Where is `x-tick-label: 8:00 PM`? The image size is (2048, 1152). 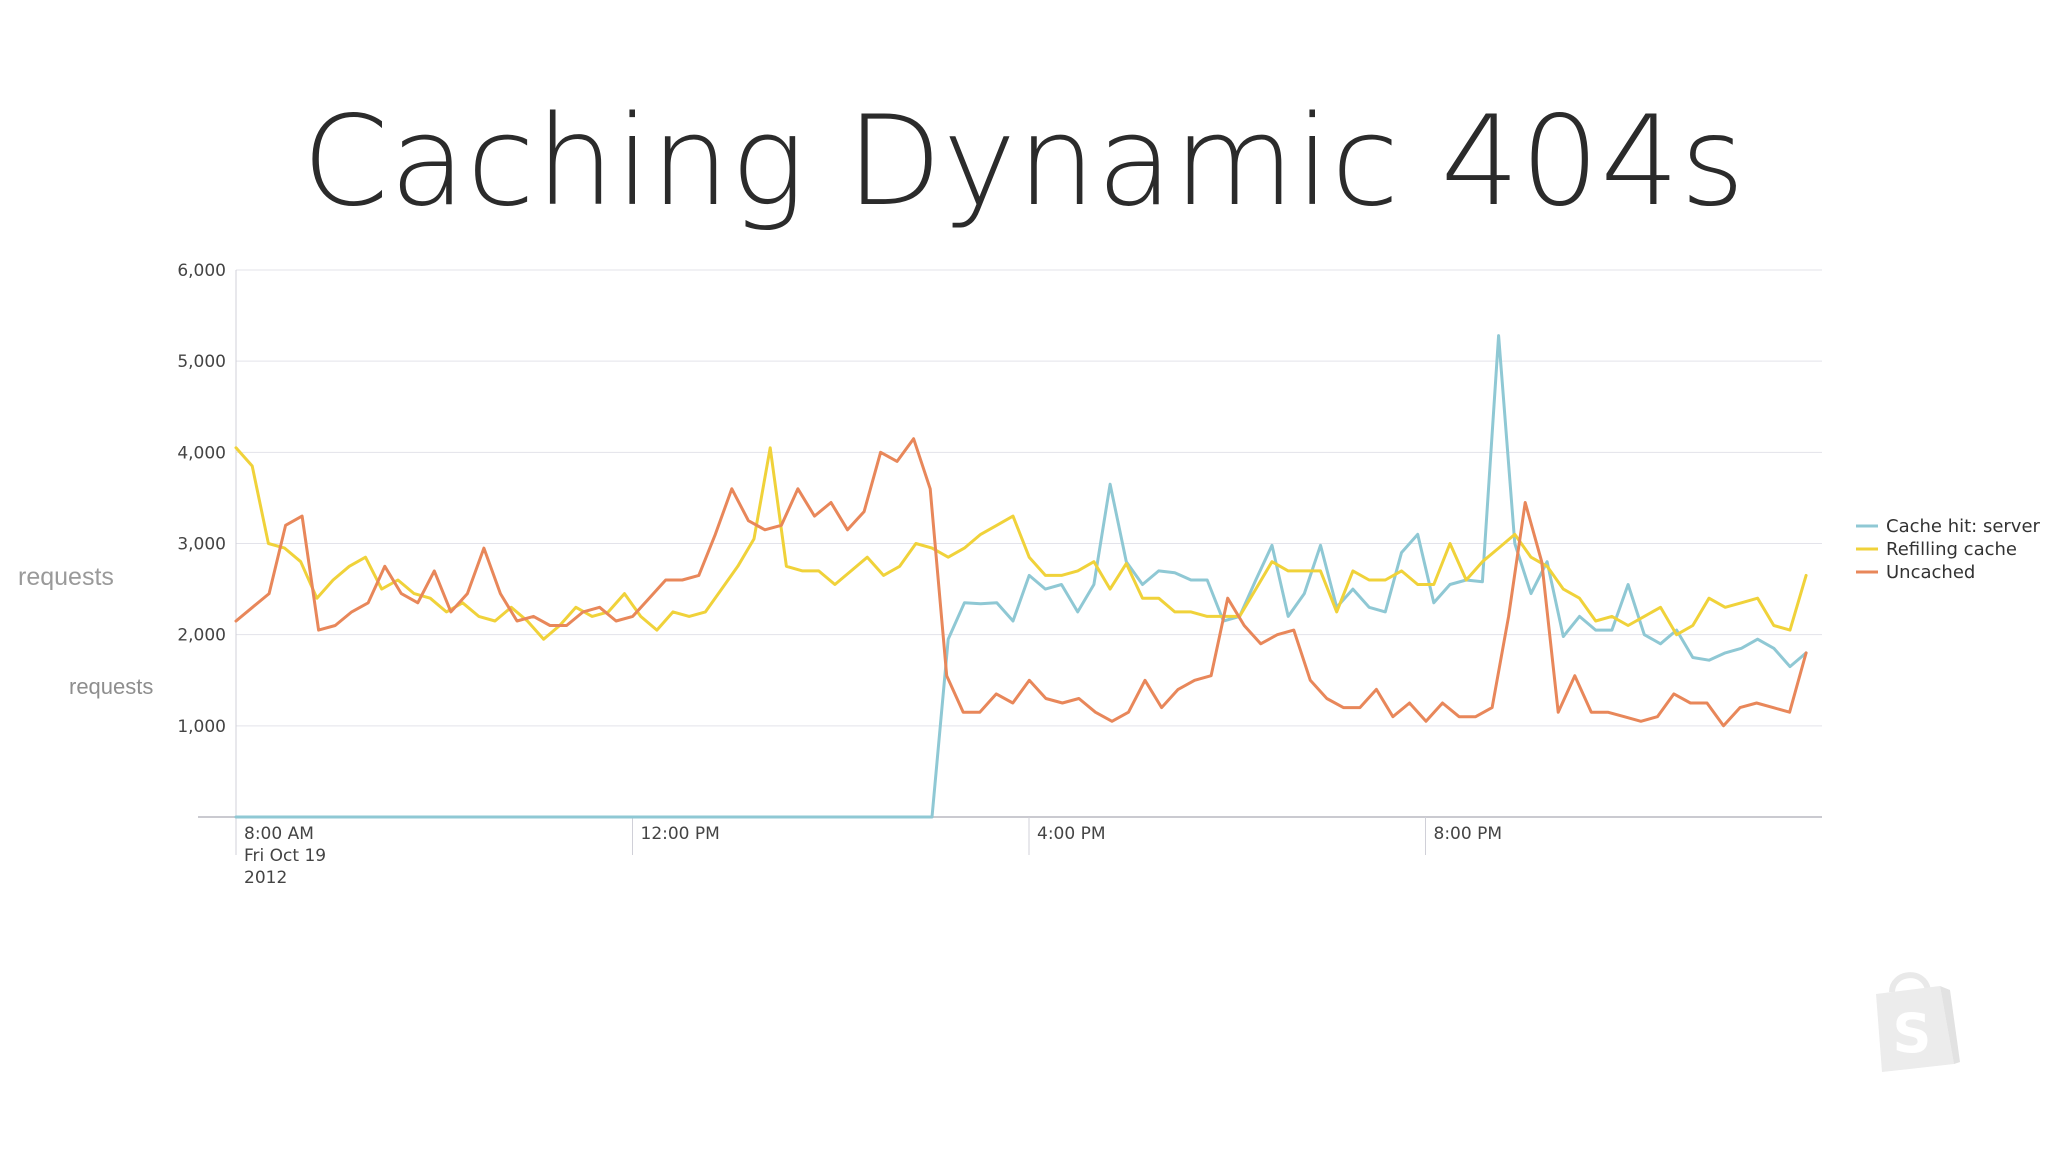
x-tick-label: 8:00 PM is located at coordinates (1468, 834).